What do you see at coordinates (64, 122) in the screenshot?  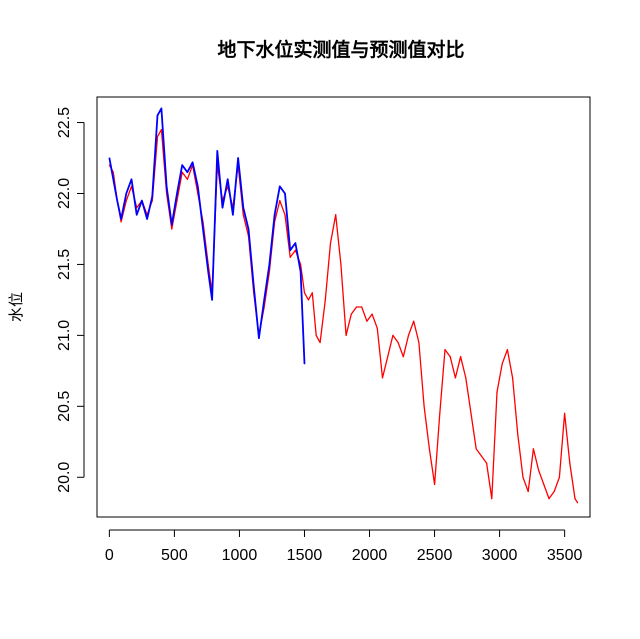 I see `y-tick-label: 22.5` at bounding box center [64, 122].